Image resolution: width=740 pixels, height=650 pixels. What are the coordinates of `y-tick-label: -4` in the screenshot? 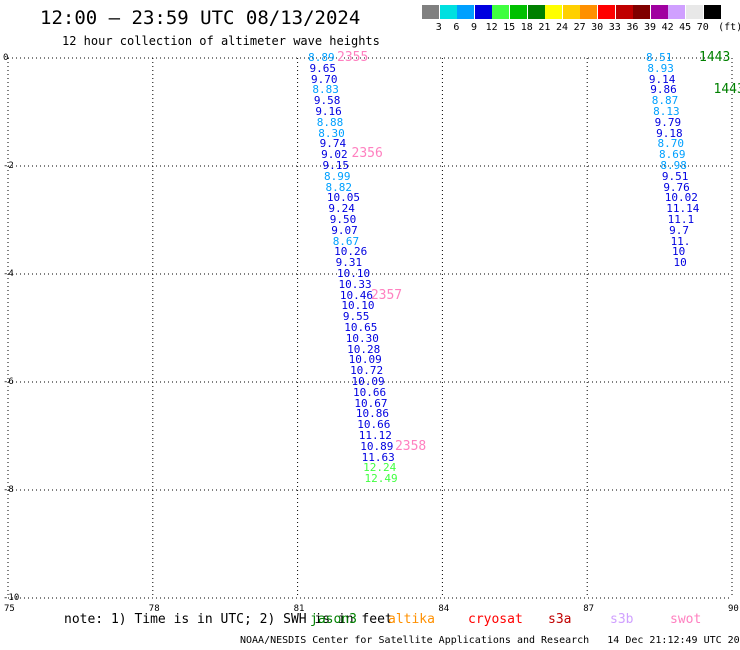 It's located at (8, 274).